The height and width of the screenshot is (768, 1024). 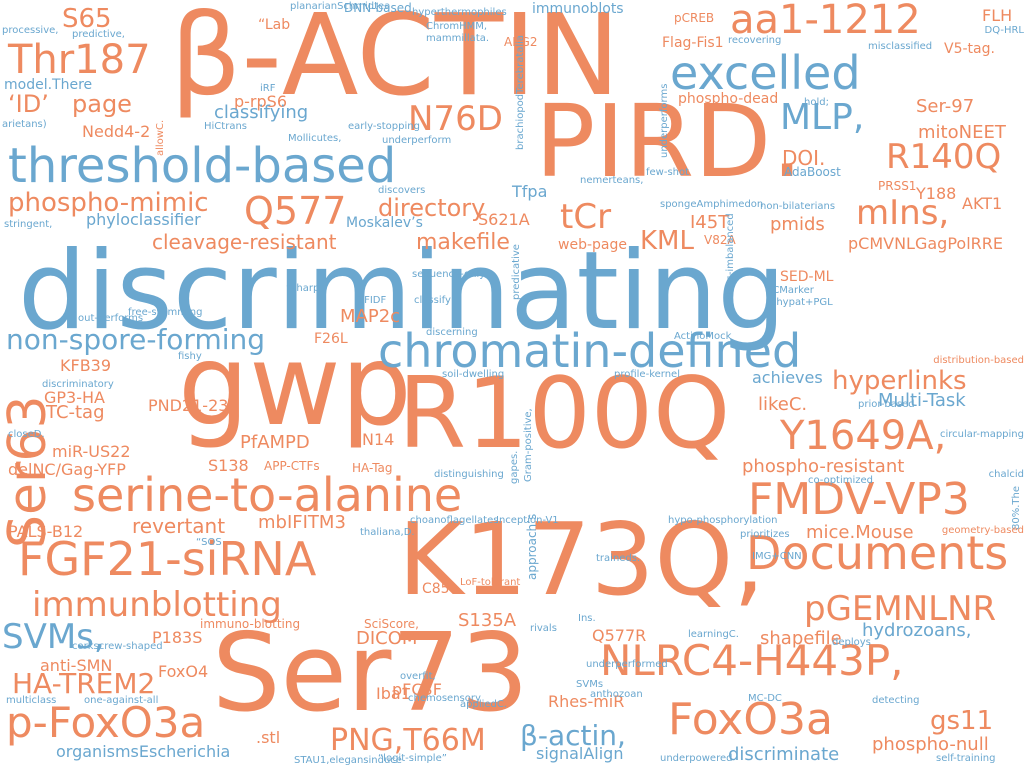 I want to click on cloud-word: underperformed, so click(x=627, y=664).